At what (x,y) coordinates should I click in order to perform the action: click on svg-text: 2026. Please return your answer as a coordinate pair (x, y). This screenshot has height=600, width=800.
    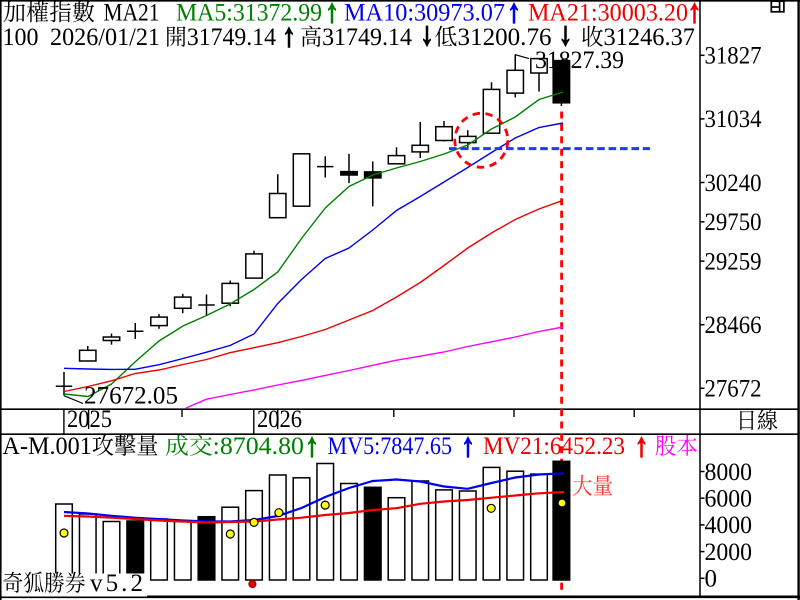
    Looking at the image, I should click on (279, 419).